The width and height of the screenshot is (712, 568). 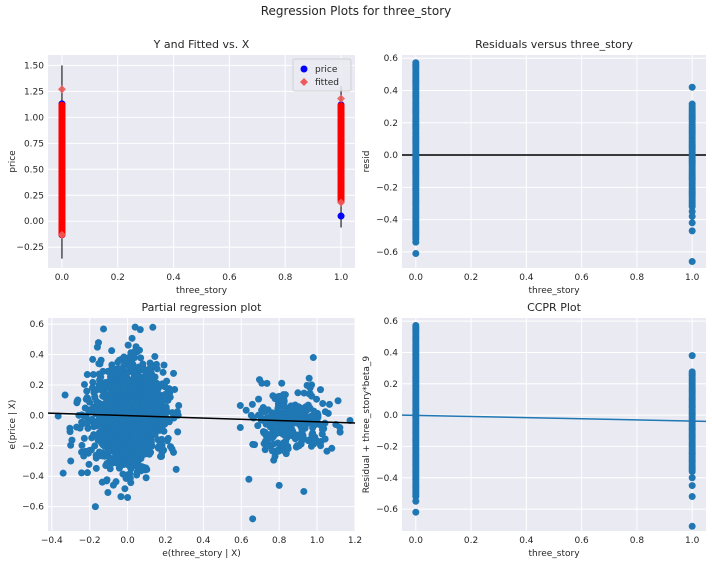 What do you see at coordinates (387, 510) in the screenshot?
I see `y-tick-label: −0.6` at bounding box center [387, 510].